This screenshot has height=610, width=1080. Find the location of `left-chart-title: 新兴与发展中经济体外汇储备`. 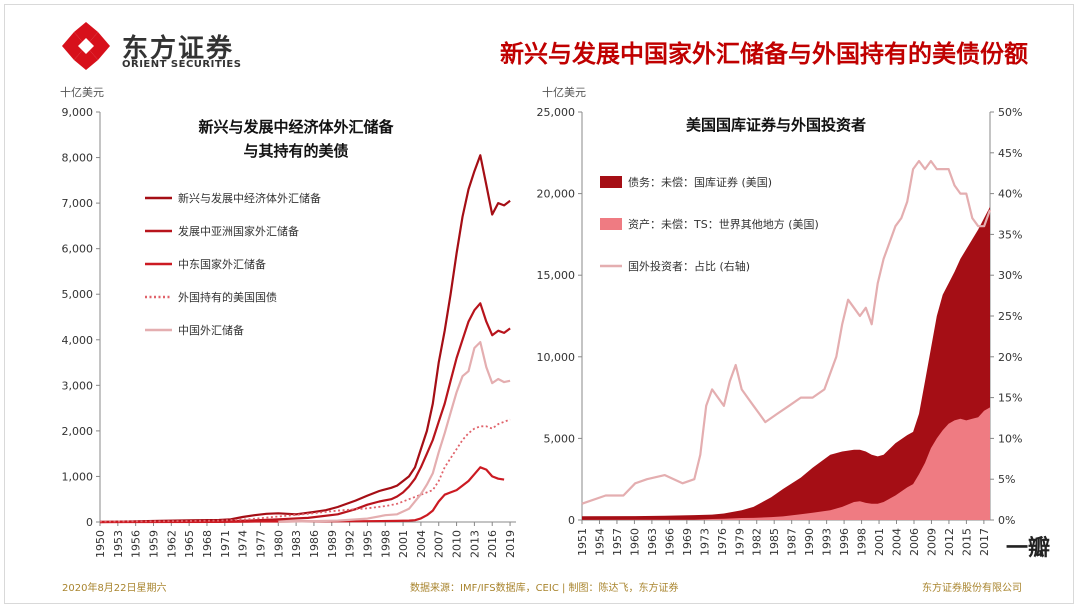

left-chart-title: 新兴与发展中经济体外汇储备 is located at coordinates (296, 127).